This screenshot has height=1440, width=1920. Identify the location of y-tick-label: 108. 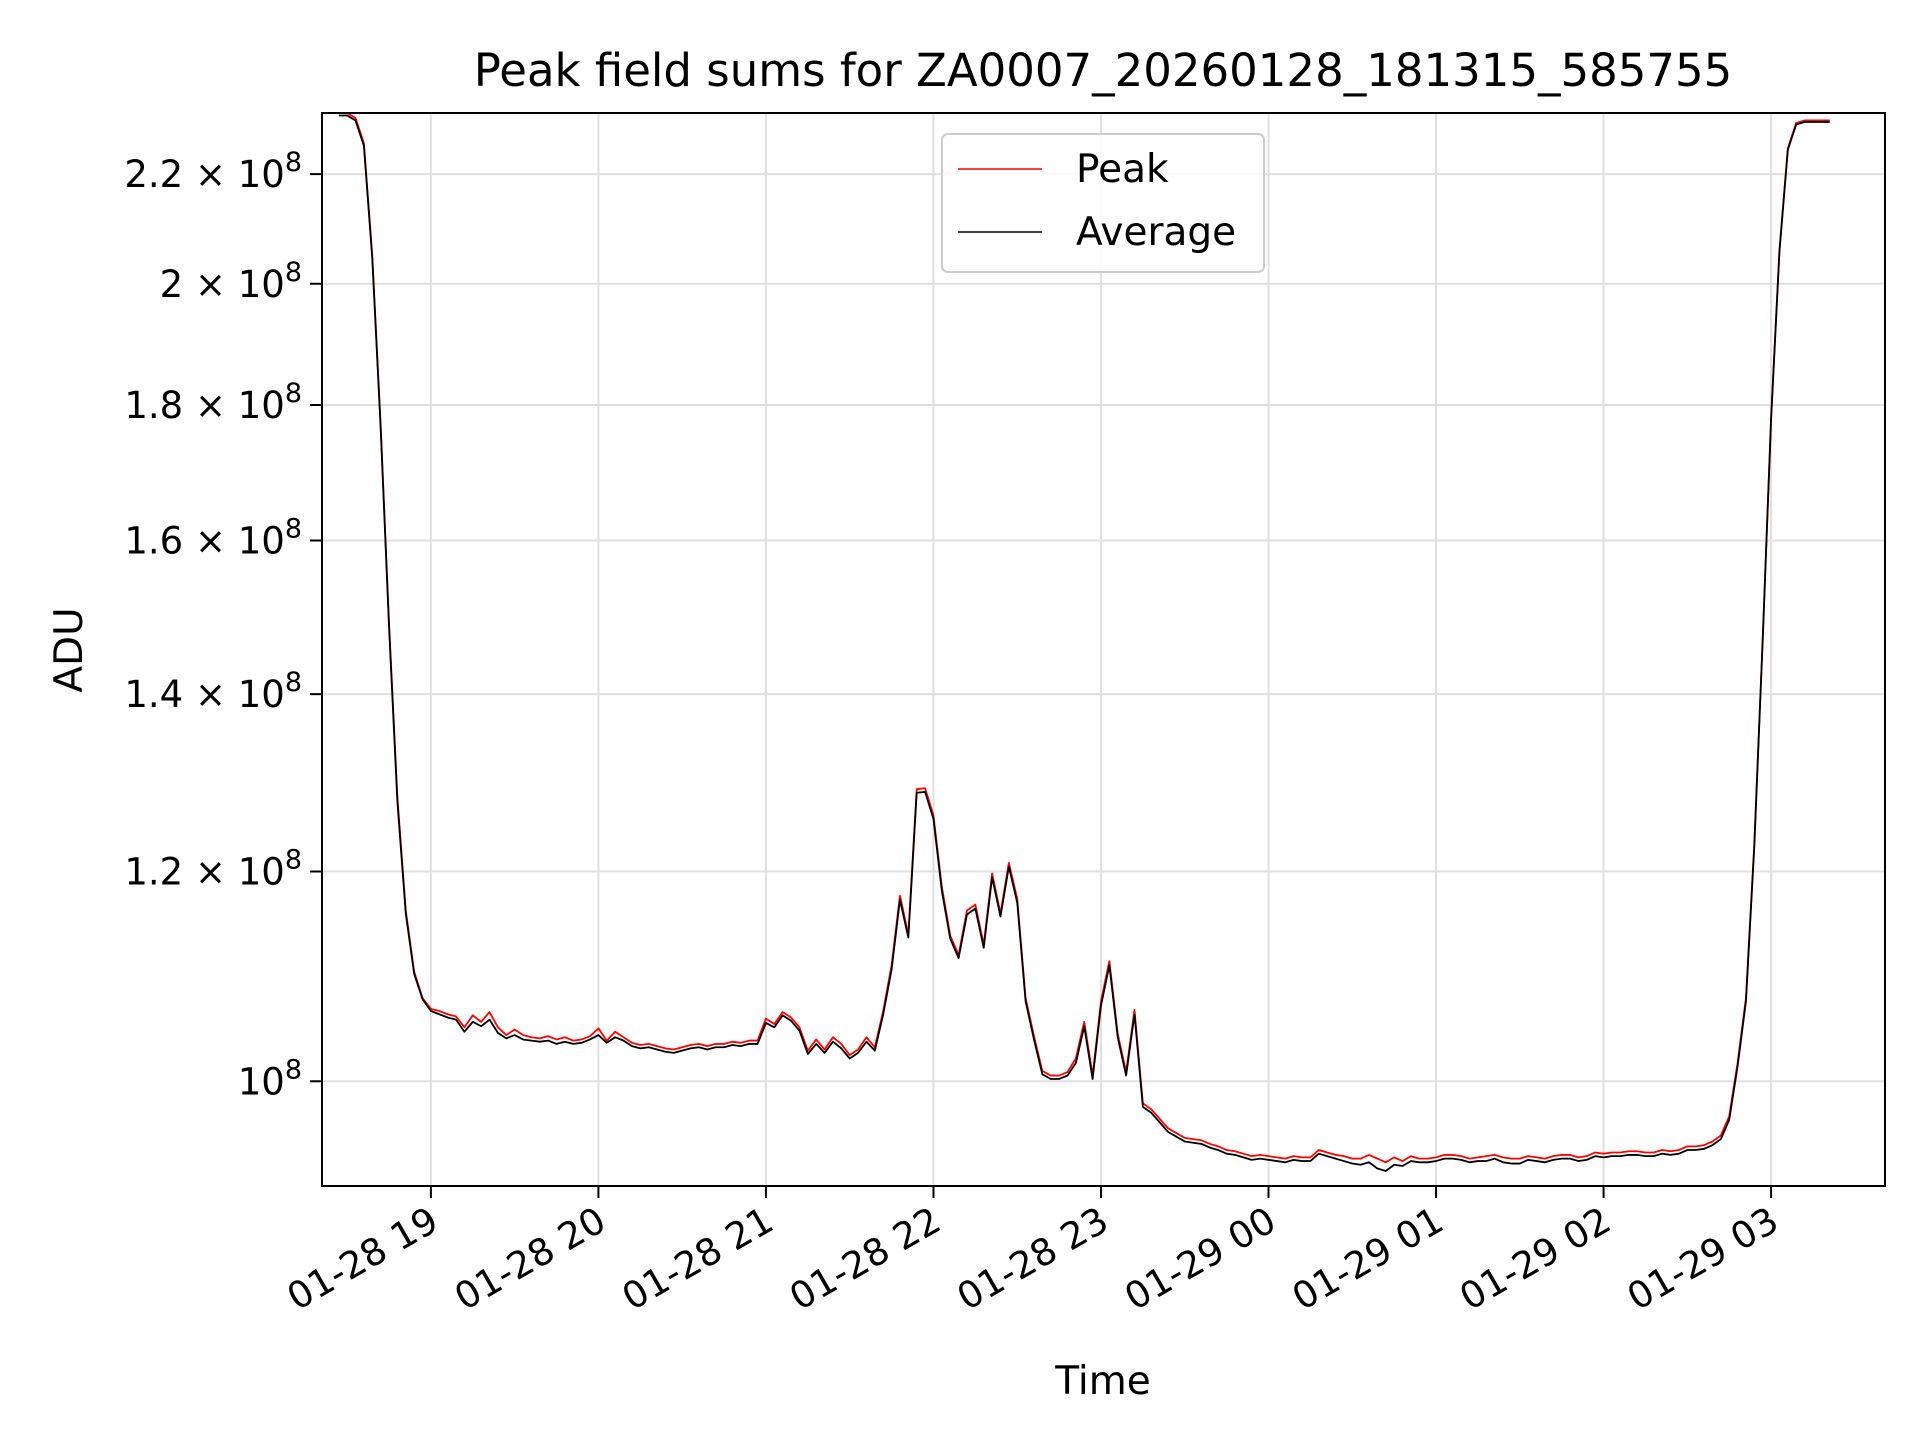
(270, 1078).